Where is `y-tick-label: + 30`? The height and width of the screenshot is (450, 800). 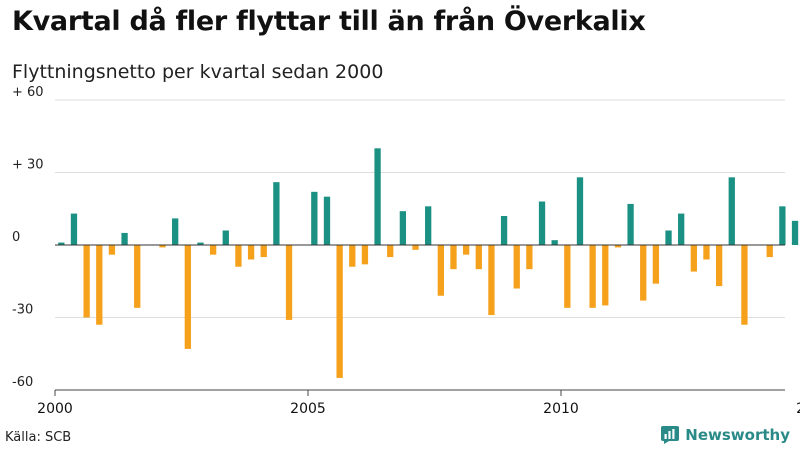 y-tick-label: + 30 is located at coordinates (28, 165).